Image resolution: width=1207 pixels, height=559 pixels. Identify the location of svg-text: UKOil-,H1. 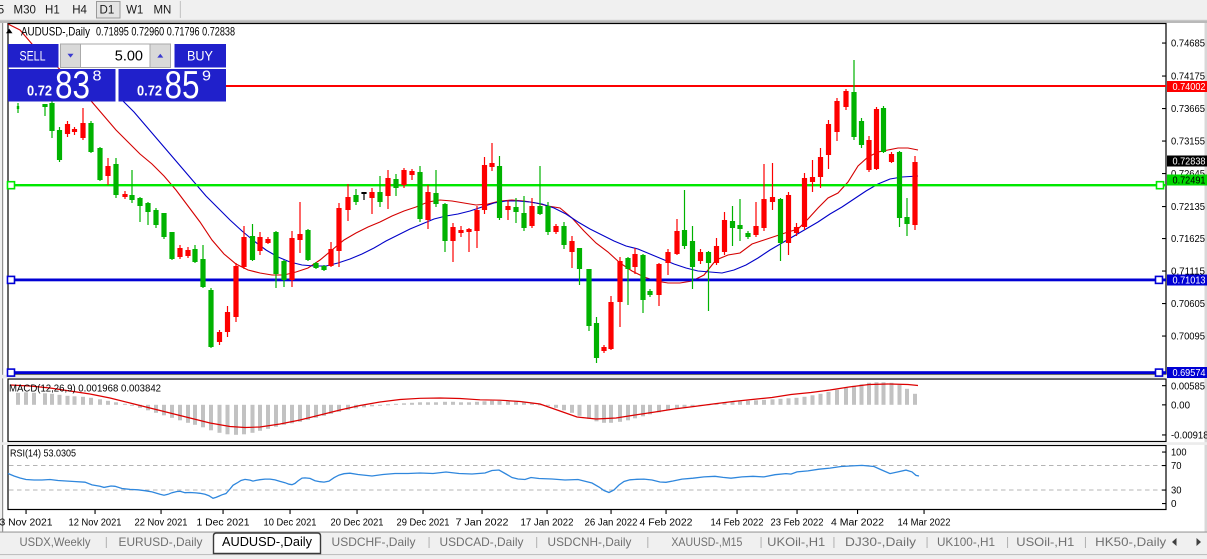
(796, 542).